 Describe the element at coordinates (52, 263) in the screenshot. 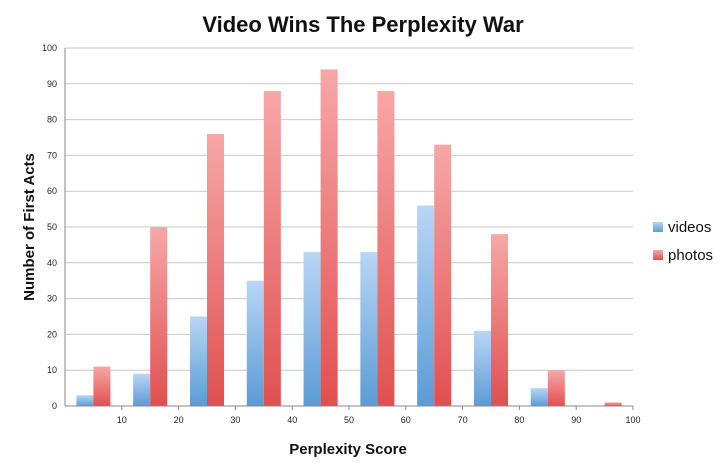

I see `y-tick-label: 40` at that location.